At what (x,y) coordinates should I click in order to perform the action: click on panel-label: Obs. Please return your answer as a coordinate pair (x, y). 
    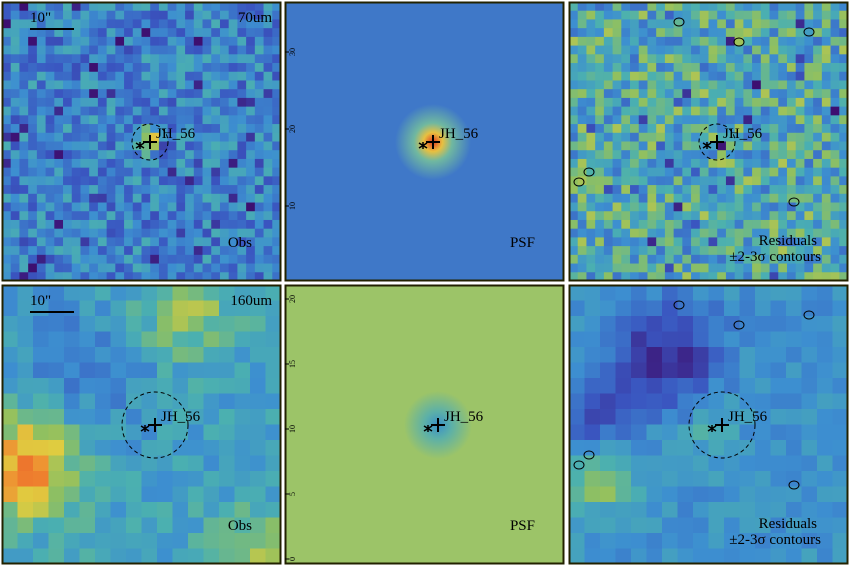
    Looking at the image, I should click on (240, 526).